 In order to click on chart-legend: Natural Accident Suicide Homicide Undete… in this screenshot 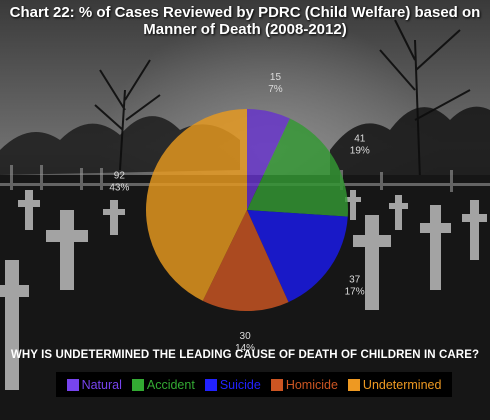, I will do `click(254, 384)`.